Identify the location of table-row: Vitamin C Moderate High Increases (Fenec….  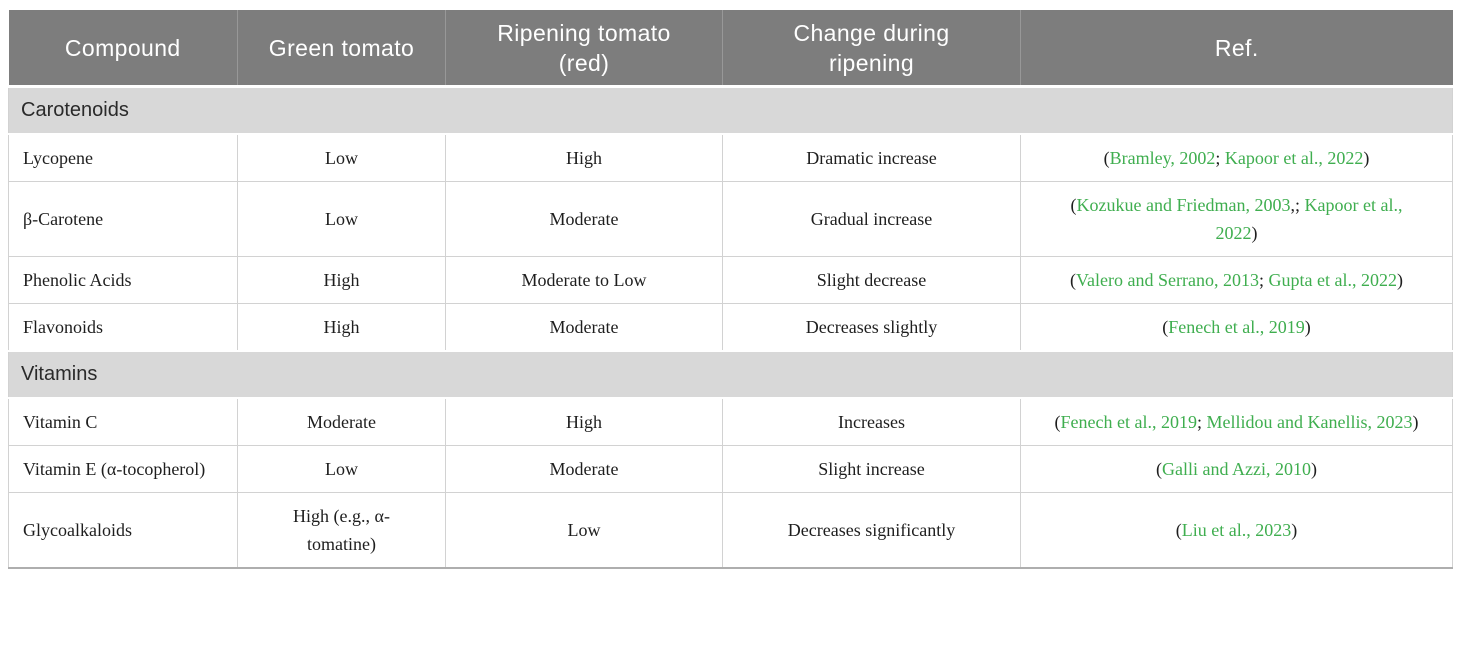
(730, 422).